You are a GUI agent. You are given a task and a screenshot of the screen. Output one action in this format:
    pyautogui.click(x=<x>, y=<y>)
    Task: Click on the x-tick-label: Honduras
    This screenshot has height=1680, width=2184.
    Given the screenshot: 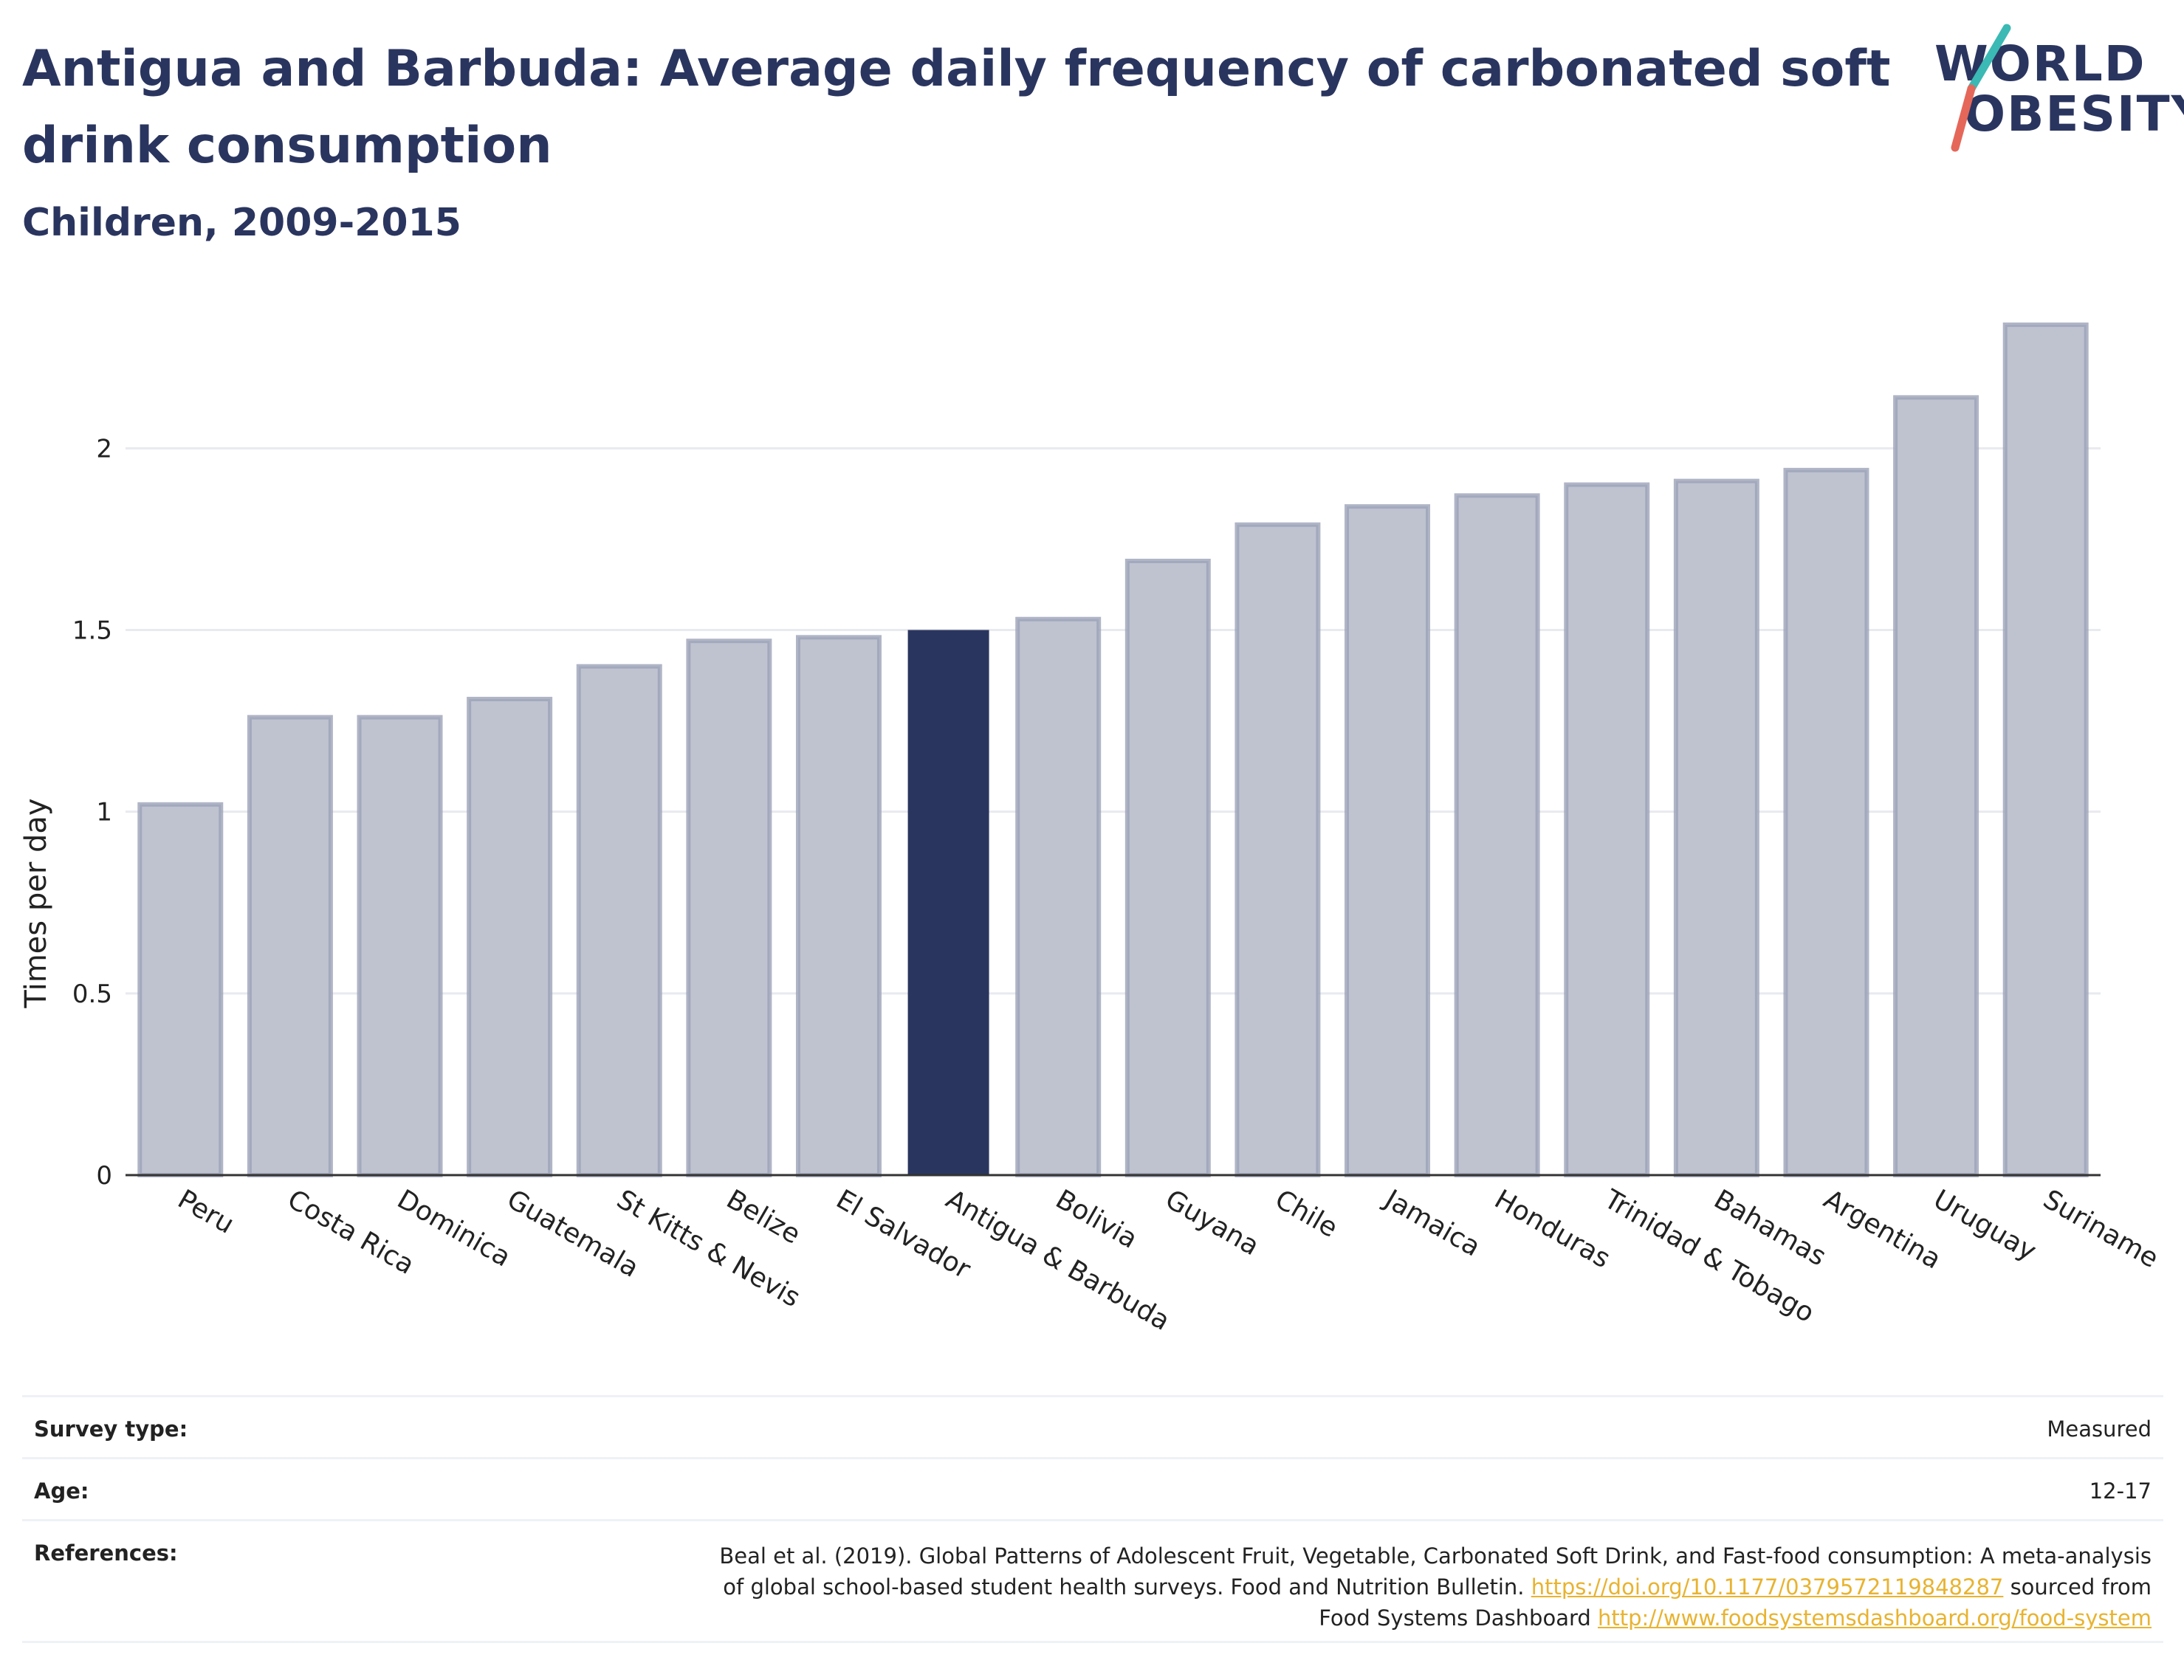 What is the action you would take?
    pyautogui.click(x=1552, y=1229)
    